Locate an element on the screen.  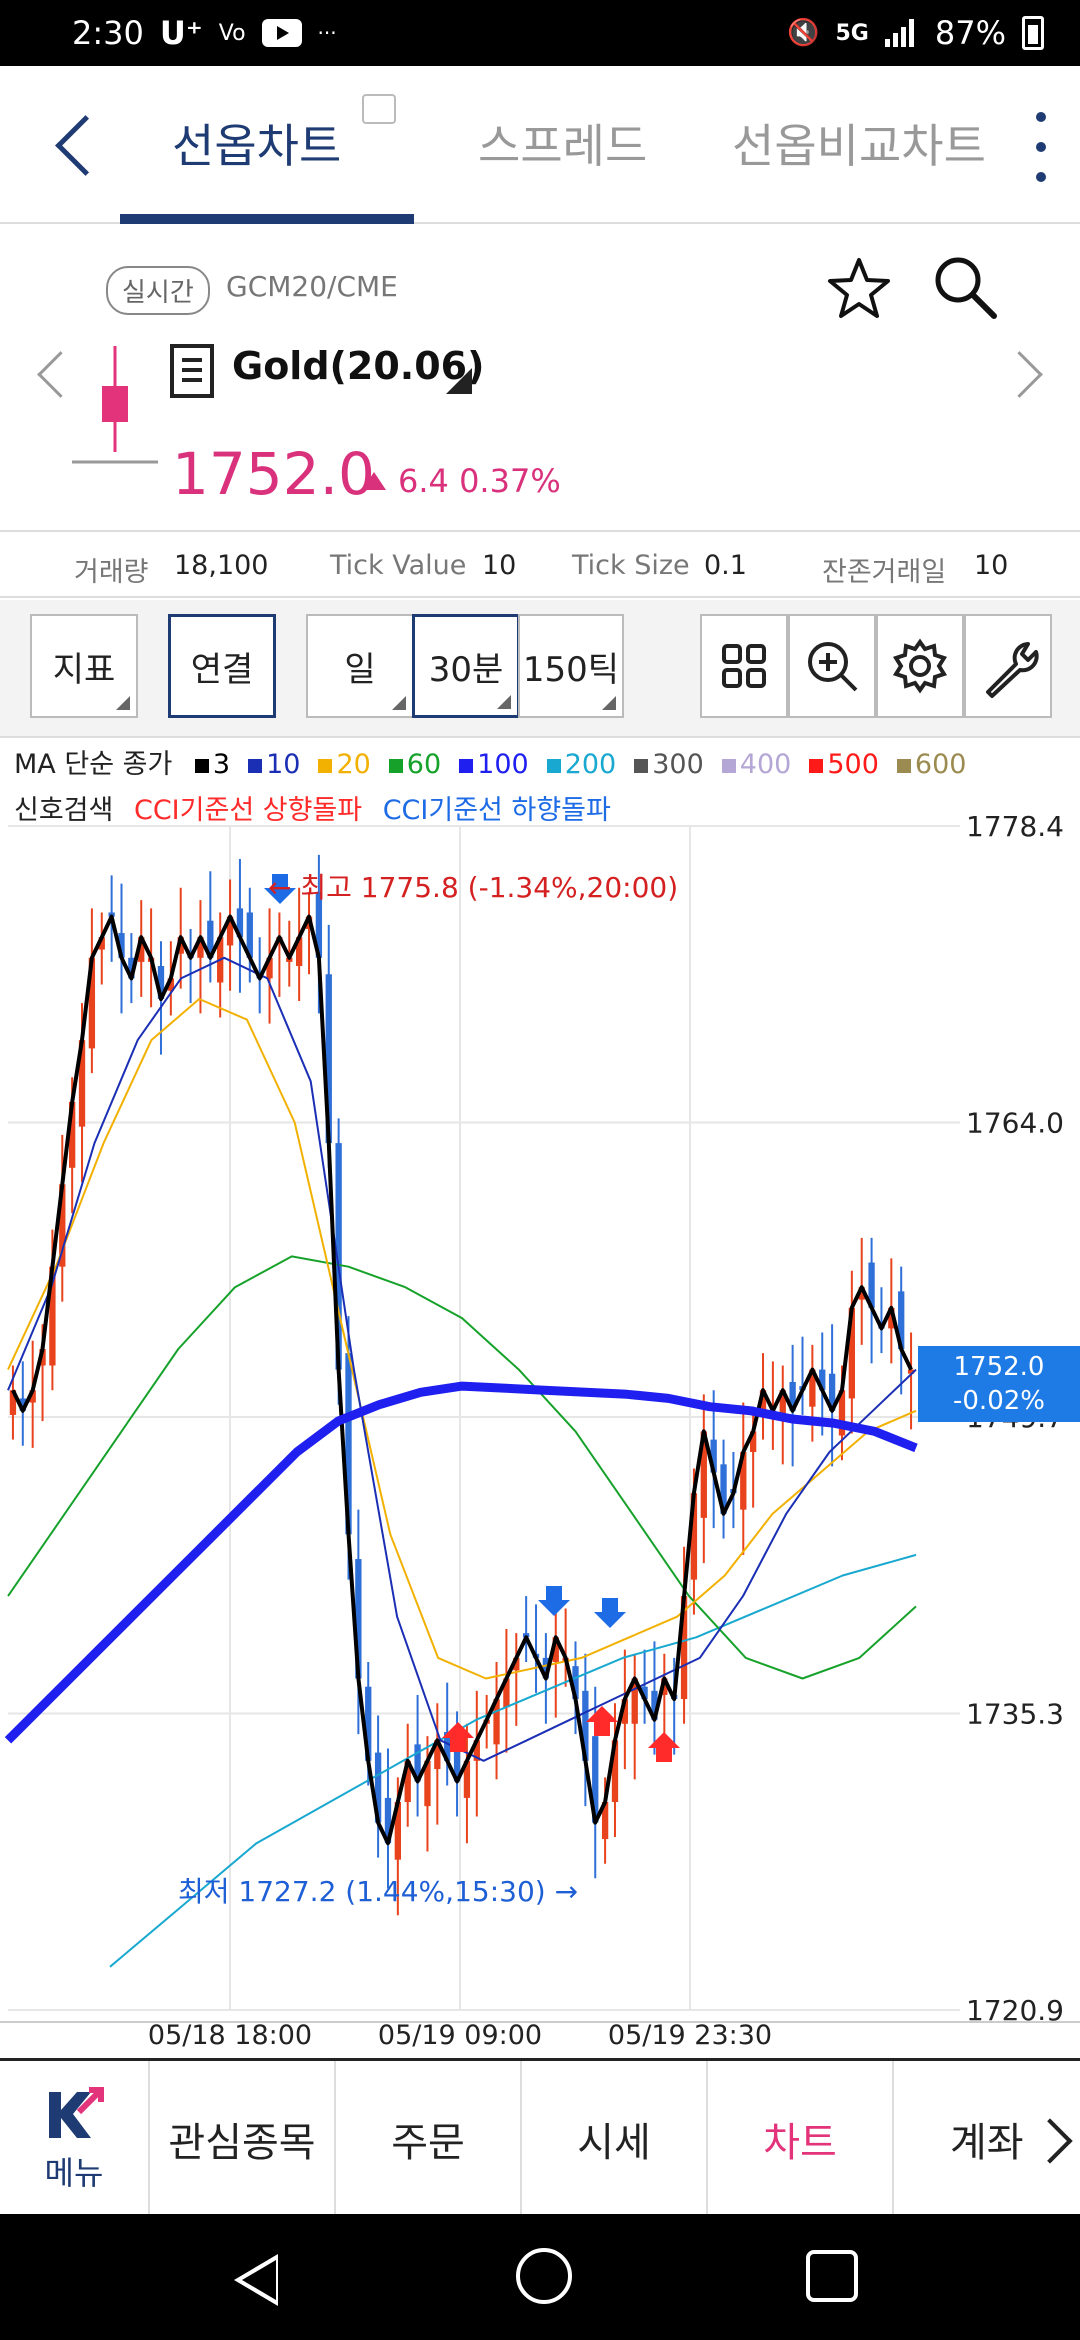
ma-legend-swatch is located at coordinates (641, 766).